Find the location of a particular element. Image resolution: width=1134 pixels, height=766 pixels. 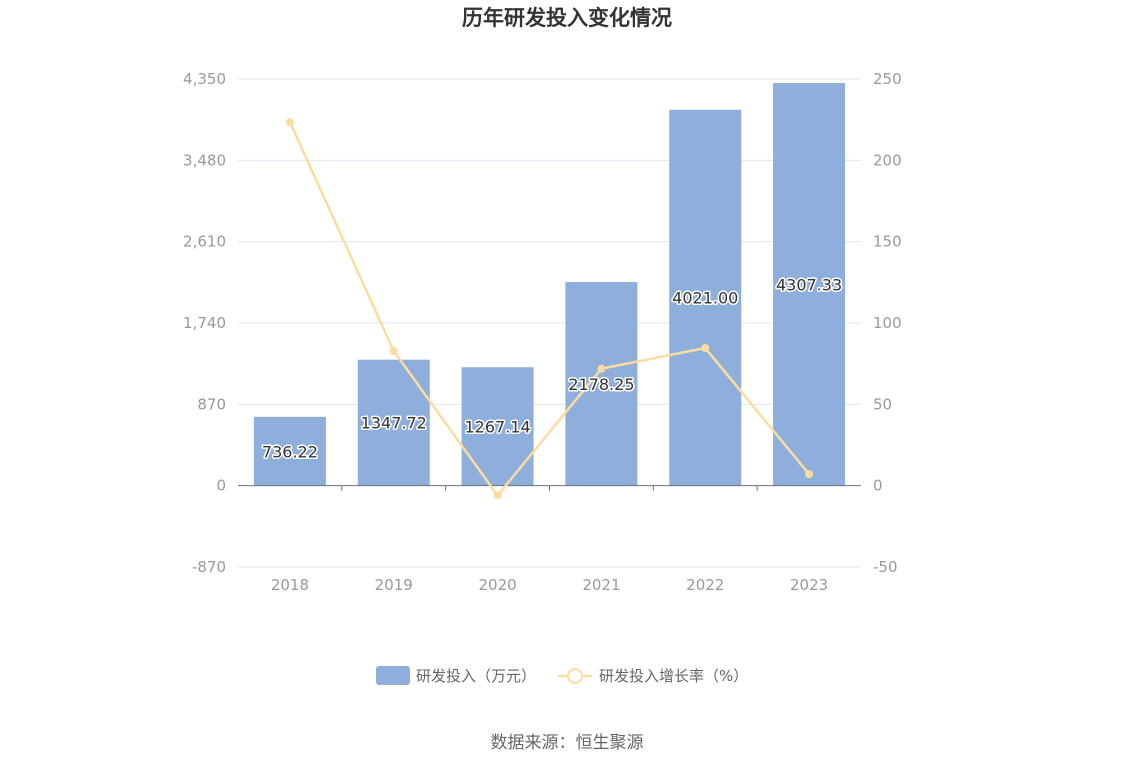

bar-value-label: 2178.25 is located at coordinates (601, 384).